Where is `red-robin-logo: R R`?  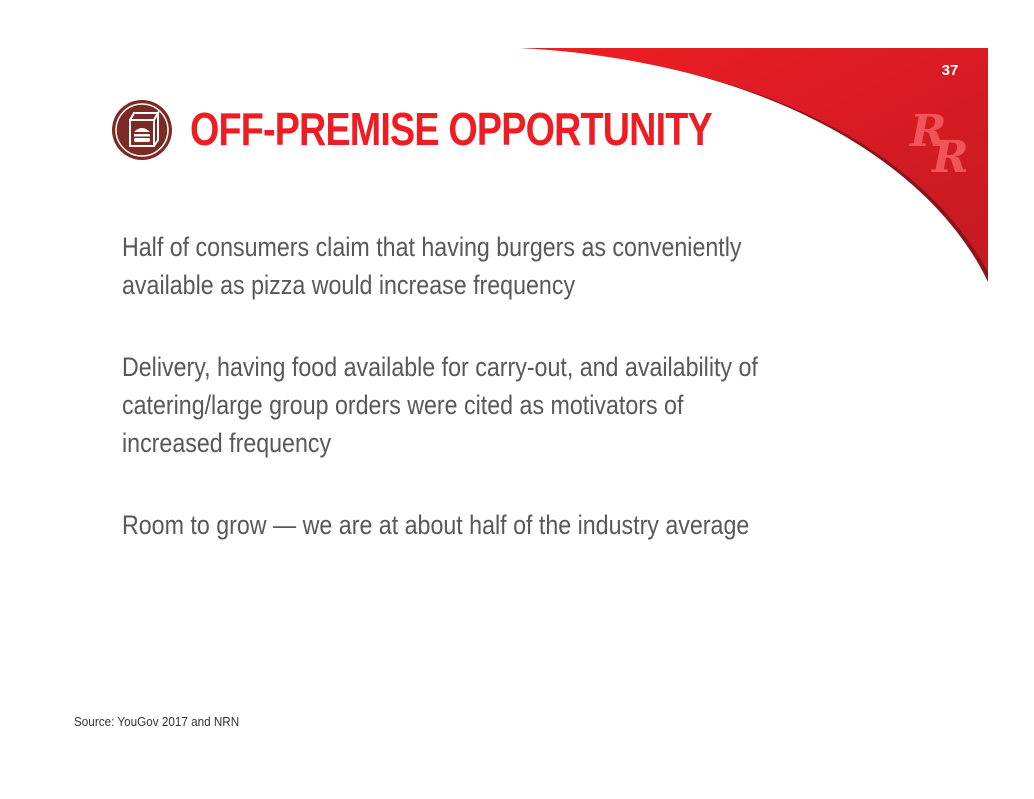
red-robin-logo: R R is located at coordinates (938, 144).